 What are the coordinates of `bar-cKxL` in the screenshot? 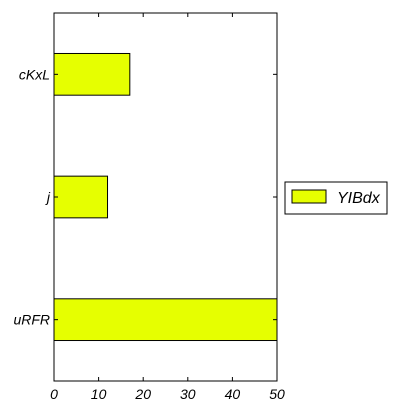 It's located at (92, 74).